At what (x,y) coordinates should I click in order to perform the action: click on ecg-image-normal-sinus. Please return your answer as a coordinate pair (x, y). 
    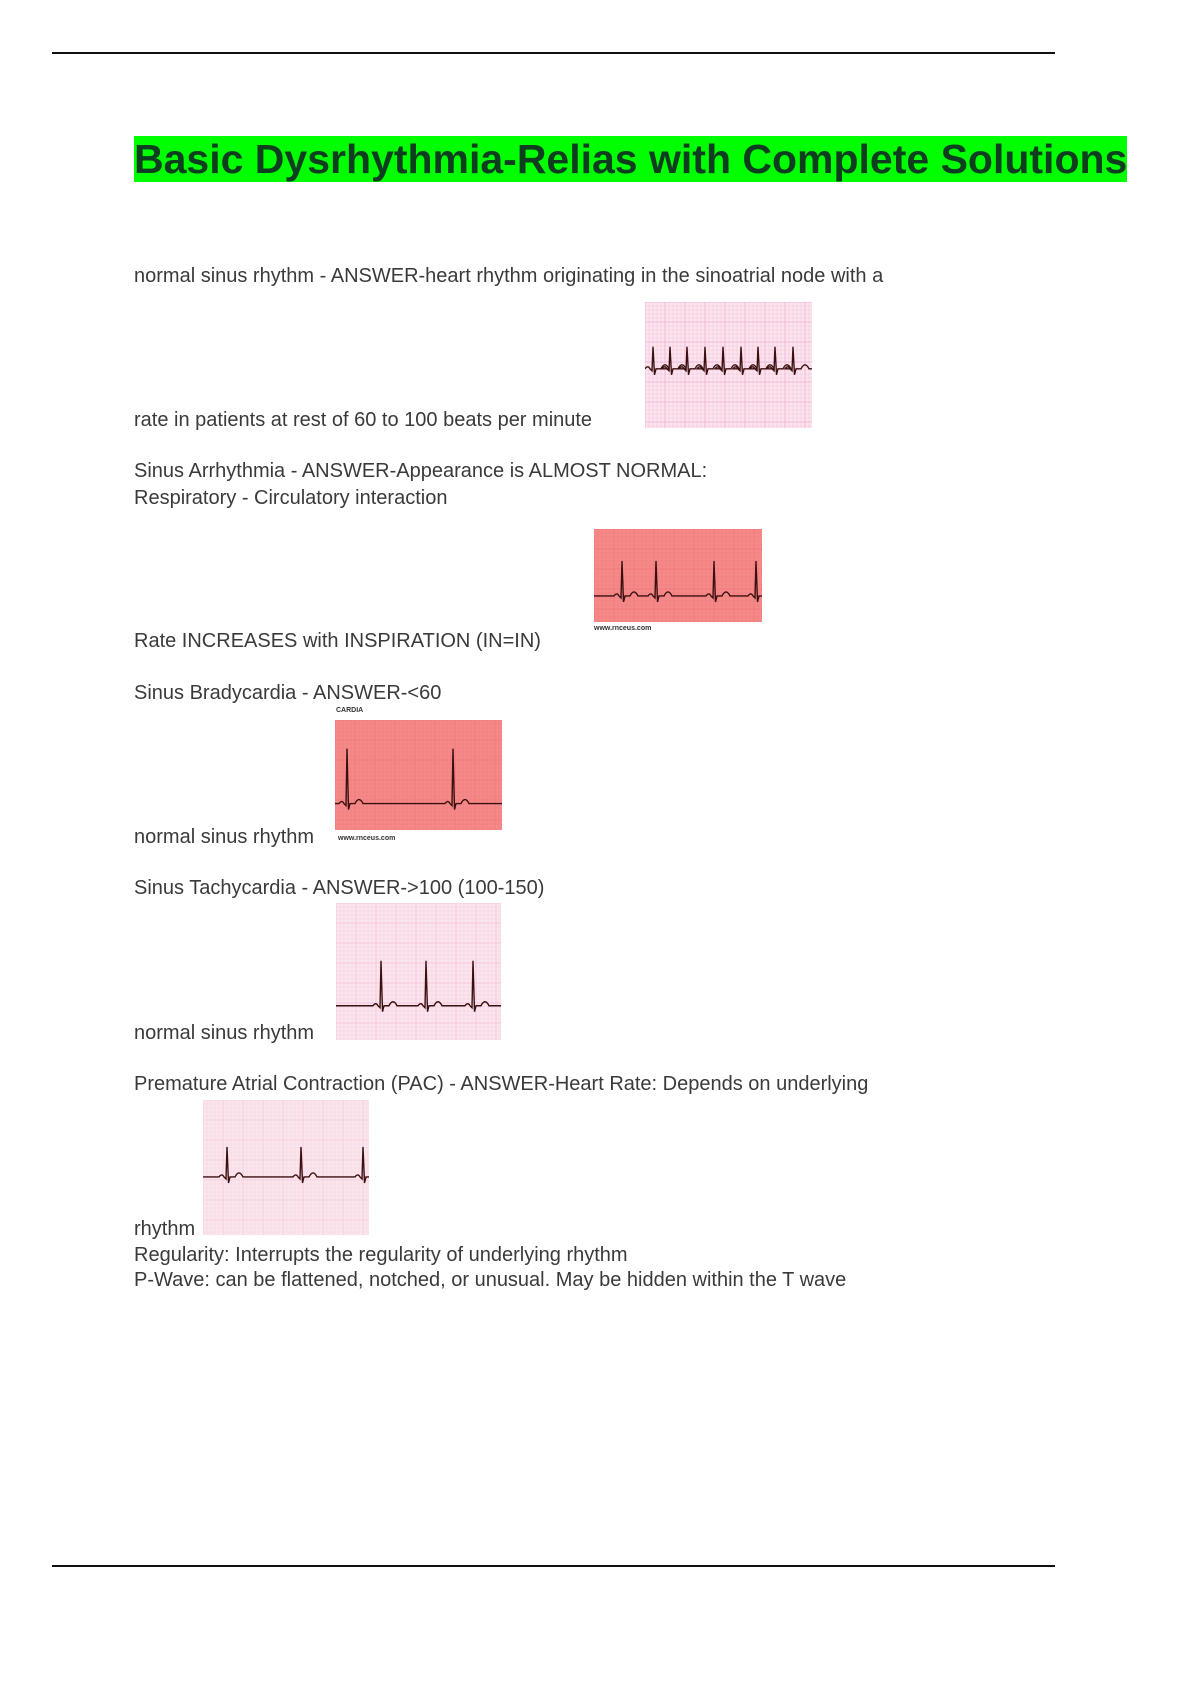
    Looking at the image, I should click on (728, 365).